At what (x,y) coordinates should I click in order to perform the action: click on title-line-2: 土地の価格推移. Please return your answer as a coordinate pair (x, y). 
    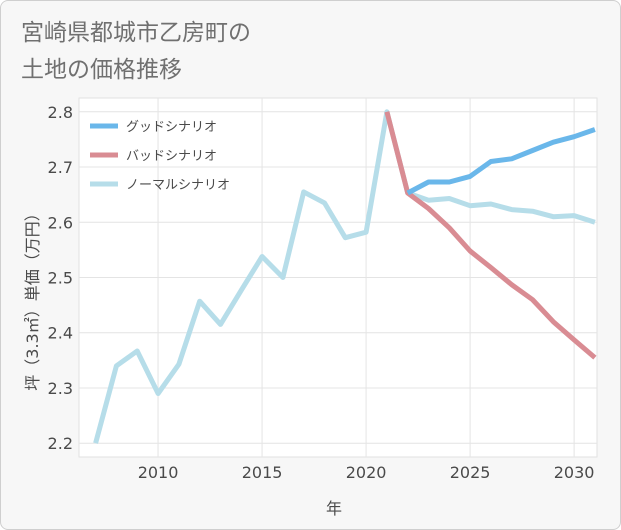
    Looking at the image, I should click on (101, 70).